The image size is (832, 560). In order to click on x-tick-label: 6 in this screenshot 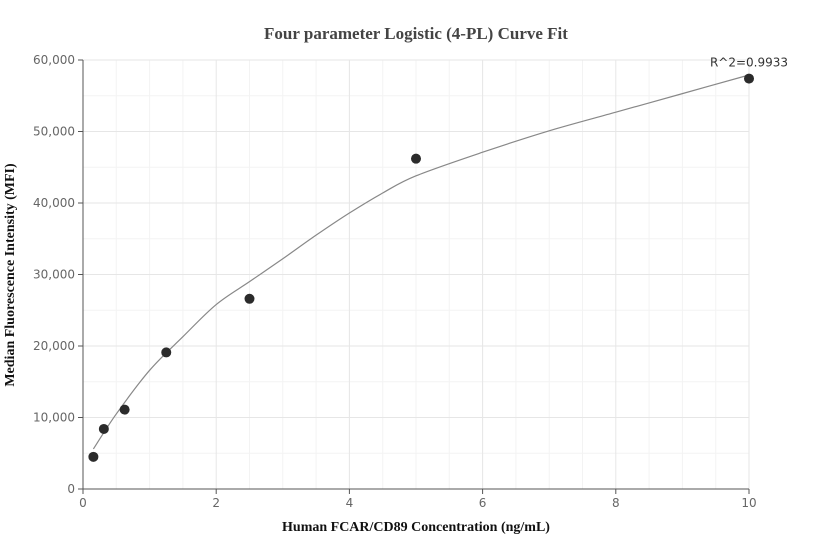, I will do `click(483, 503)`.